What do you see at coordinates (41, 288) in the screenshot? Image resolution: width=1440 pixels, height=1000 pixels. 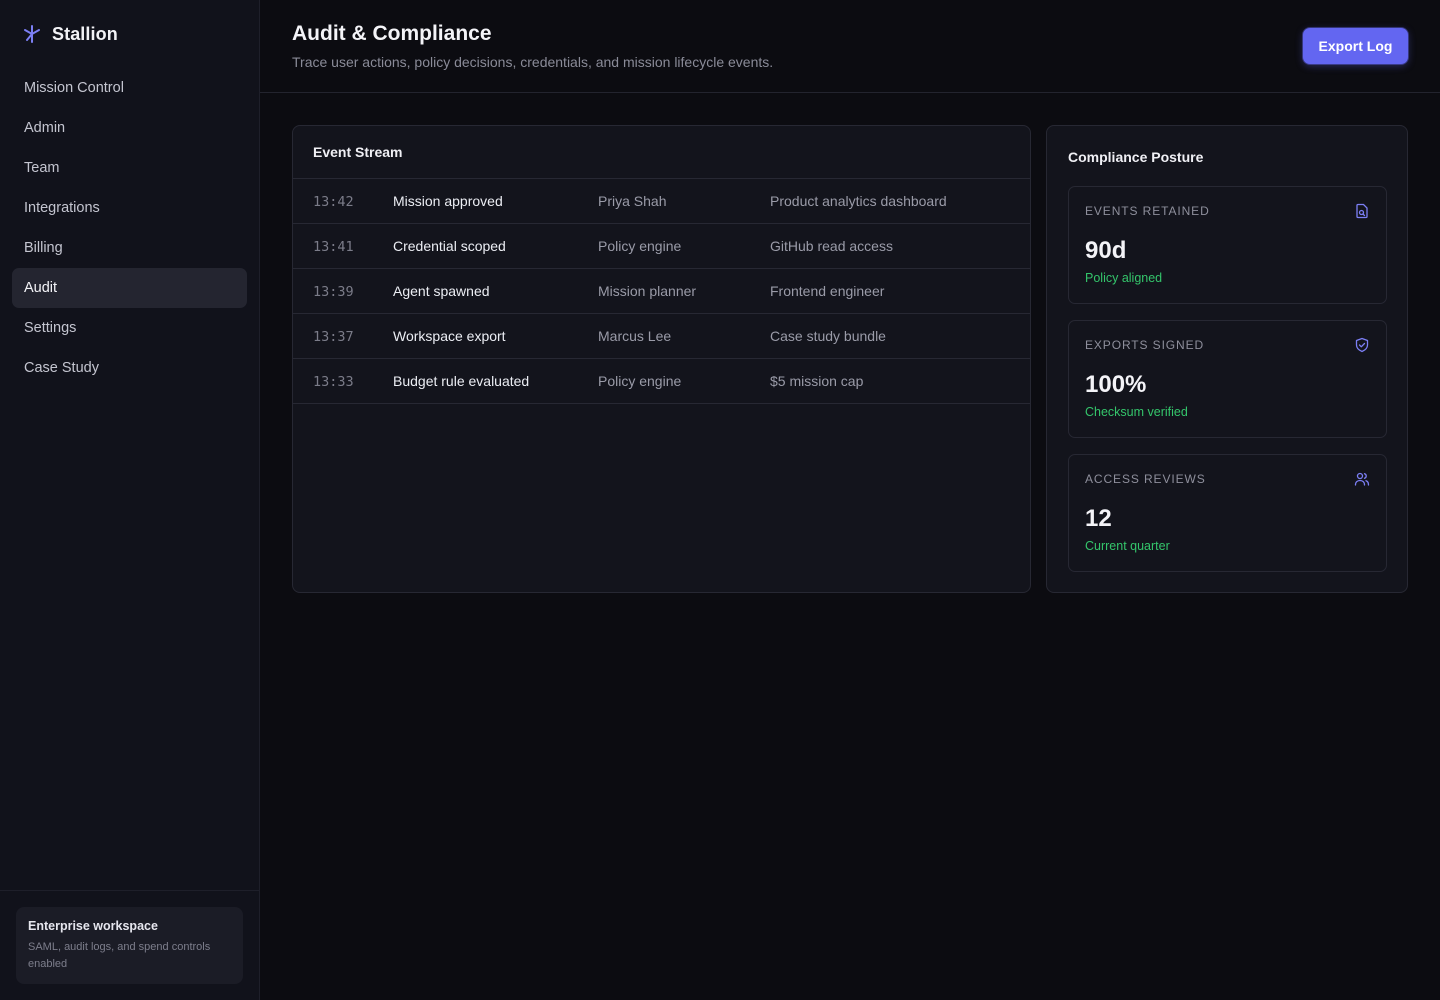 I see `sidebar-item-label: Audit` at bounding box center [41, 288].